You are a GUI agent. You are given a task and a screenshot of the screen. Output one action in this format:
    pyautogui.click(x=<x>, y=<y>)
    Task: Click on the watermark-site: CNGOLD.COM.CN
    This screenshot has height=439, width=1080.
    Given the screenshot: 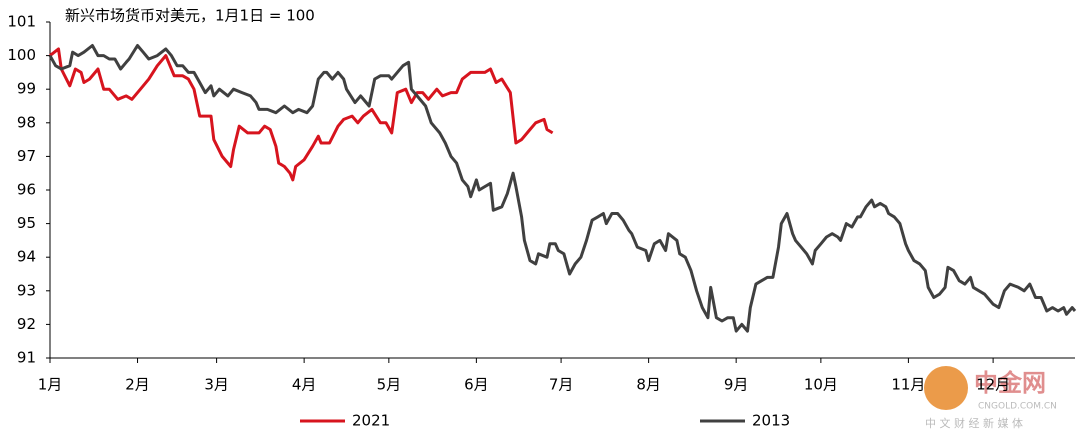 What is the action you would take?
    pyautogui.click(x=1017, y=407)
    